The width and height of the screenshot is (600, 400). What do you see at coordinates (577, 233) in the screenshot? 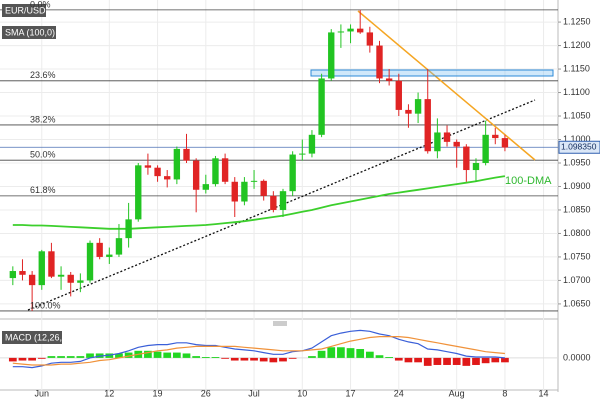
I see `y-tick-label: 1.0800` at bounding box center [577, 233].